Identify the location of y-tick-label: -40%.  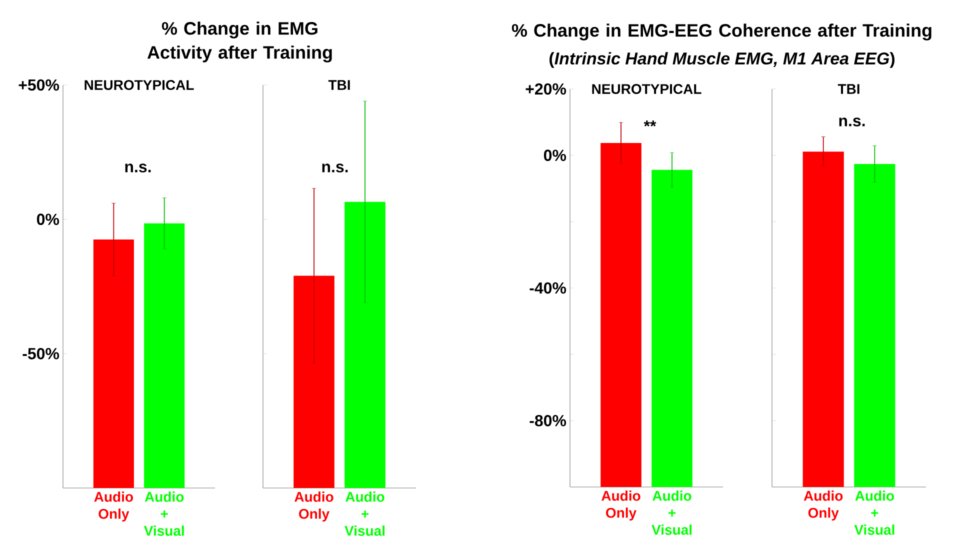
(548, 288).